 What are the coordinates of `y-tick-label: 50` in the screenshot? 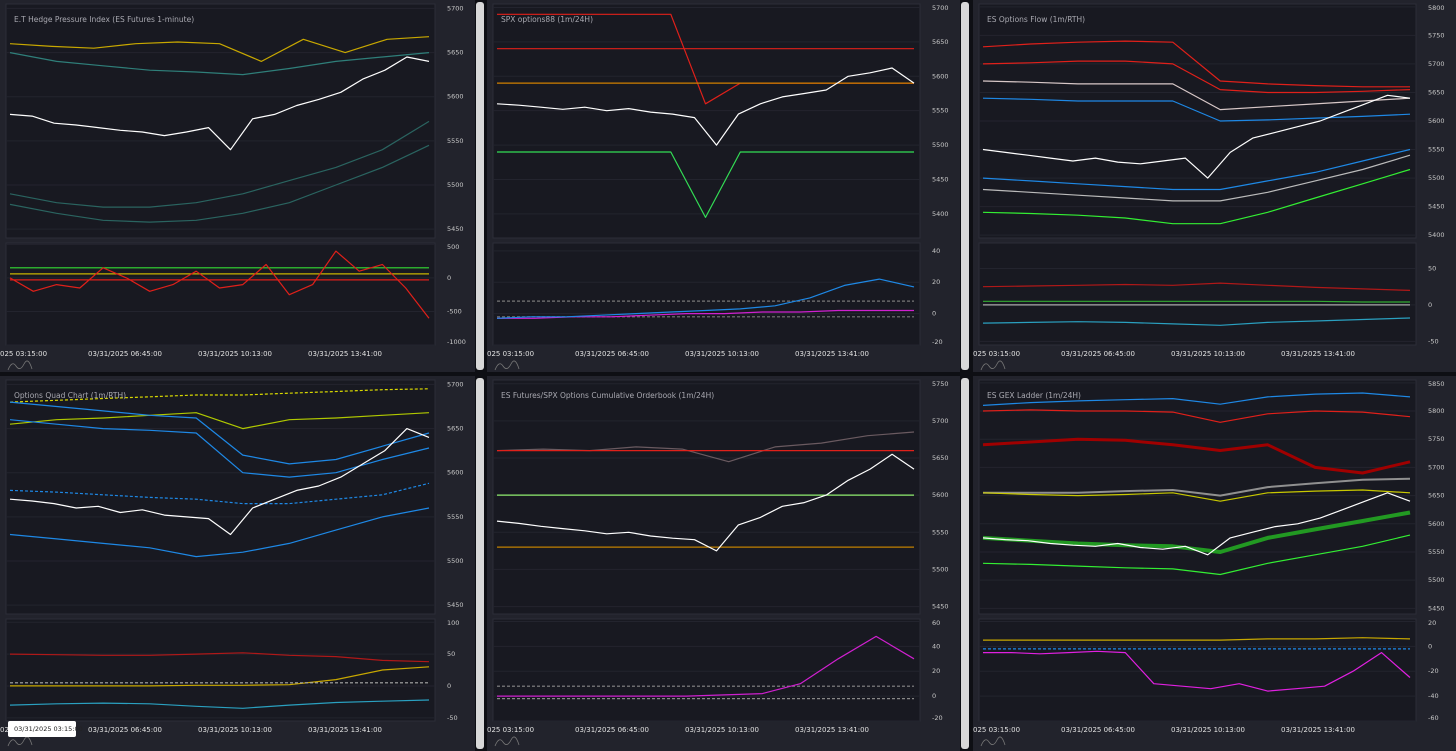 It's located at (1432, 269).